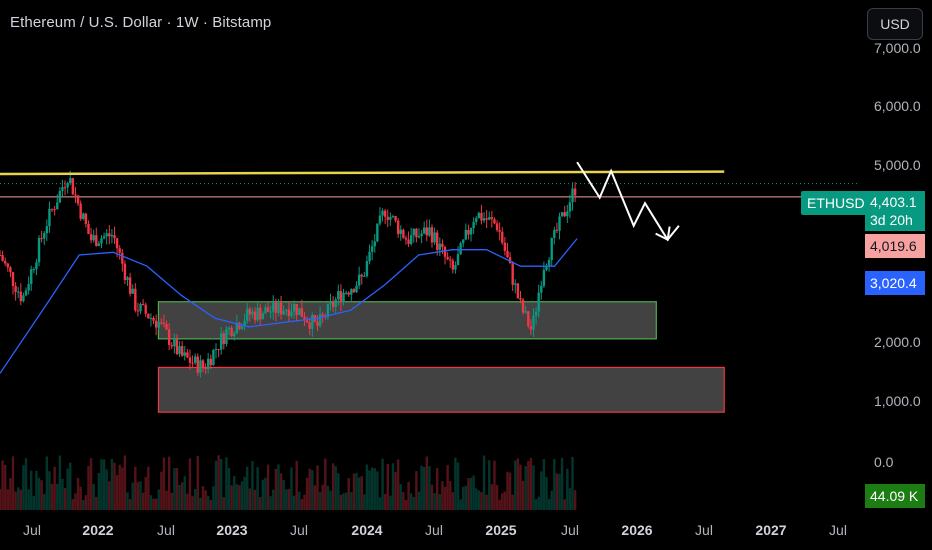  What do you see at coordinates (895, 24) in the screenshot?
I see `currency-button: USD` at bounding box center [895, 24].